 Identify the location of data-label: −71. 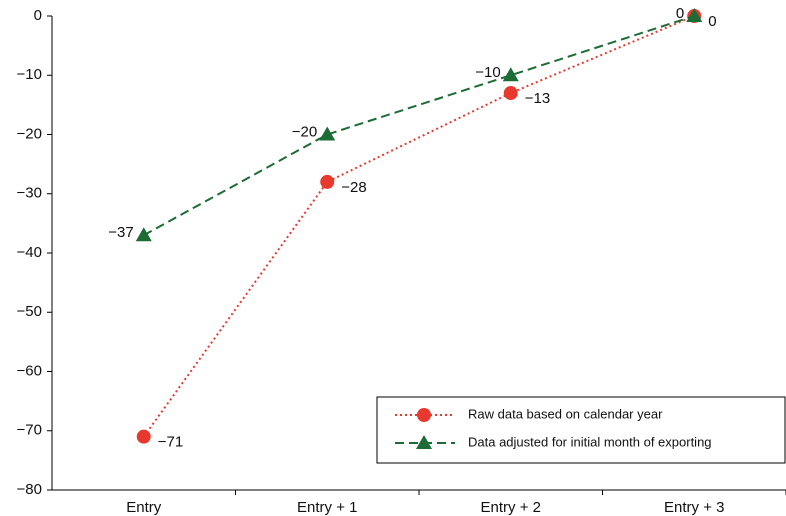
(170, 442).